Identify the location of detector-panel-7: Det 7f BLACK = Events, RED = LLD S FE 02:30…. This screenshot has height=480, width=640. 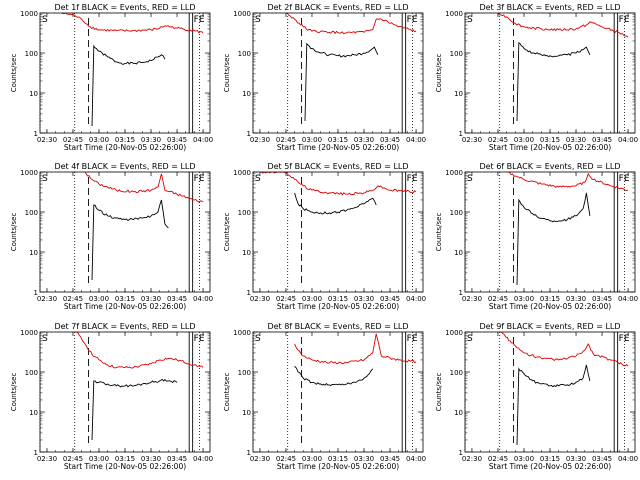
(111, 396).